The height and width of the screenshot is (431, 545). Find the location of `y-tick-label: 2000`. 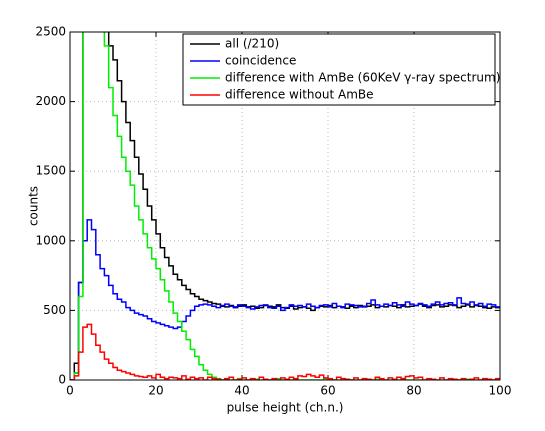

y-tick-label: 2000 is located at coordinates (50, 101).